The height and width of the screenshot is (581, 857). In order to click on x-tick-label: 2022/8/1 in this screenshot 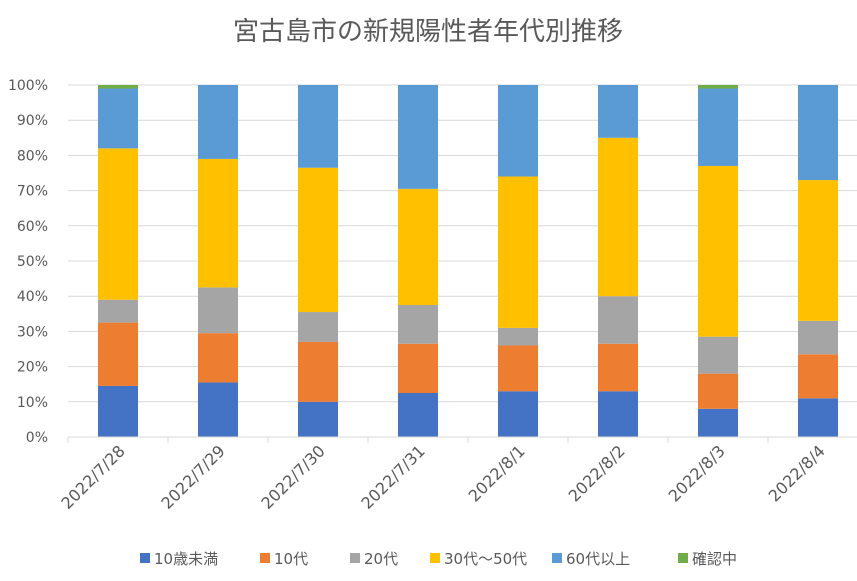, I will do `click(497, 473)`.